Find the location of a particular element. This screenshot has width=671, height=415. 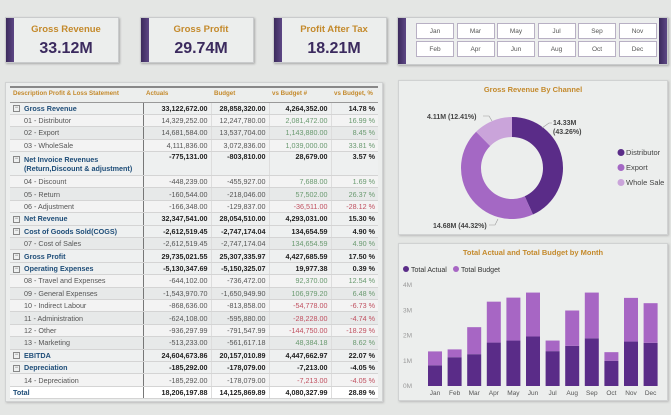

actual-cell: -166,348.00 is located at coordinates (176, 207).